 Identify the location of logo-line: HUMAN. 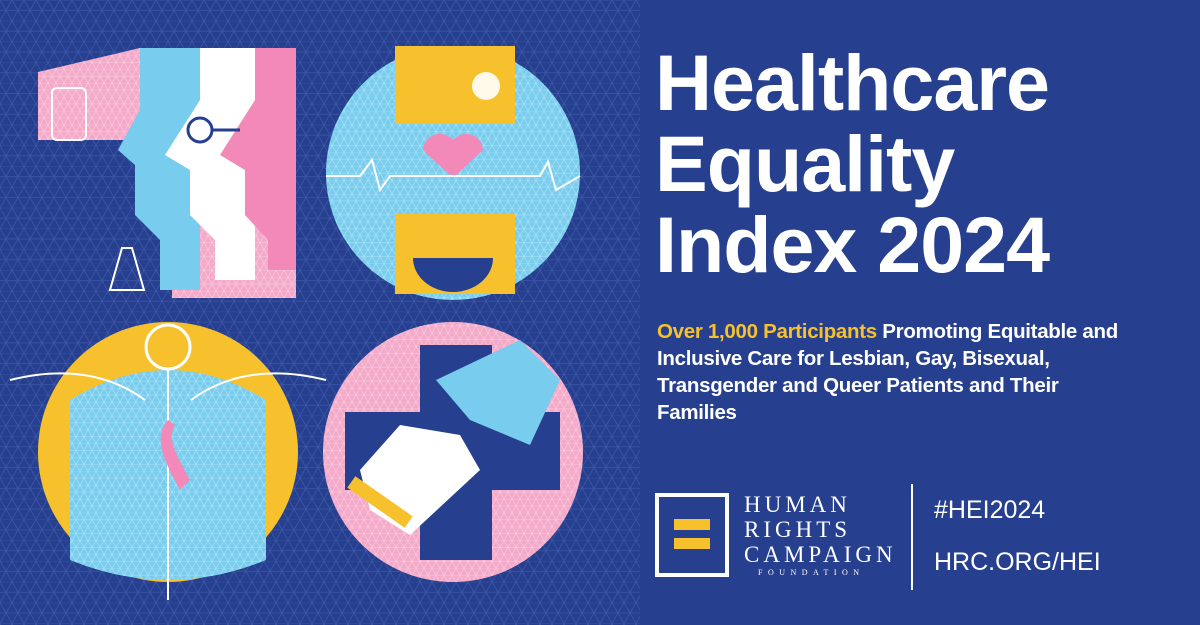
(797, 504).